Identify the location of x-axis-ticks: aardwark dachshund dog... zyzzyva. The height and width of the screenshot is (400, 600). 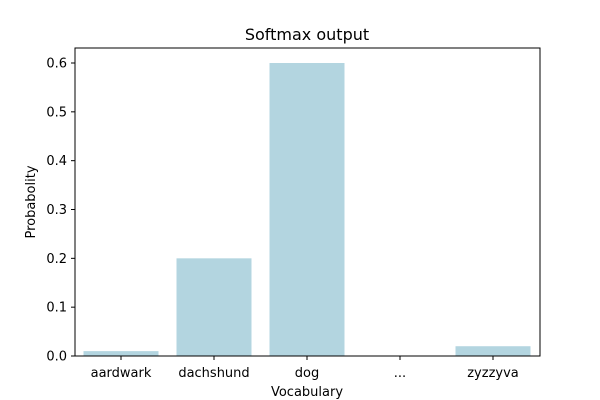
(305, 368).